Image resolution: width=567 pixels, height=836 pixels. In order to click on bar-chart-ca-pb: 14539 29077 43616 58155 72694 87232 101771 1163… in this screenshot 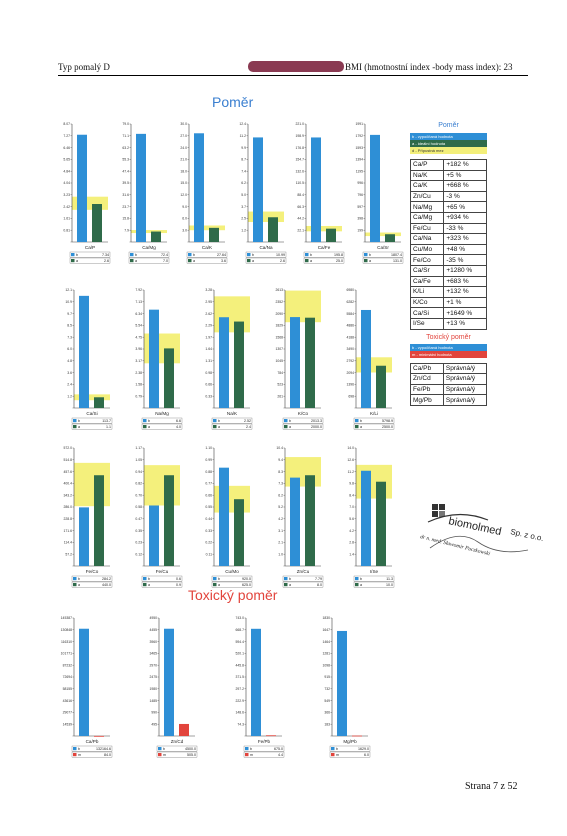, I will do `click(87, 687)`.